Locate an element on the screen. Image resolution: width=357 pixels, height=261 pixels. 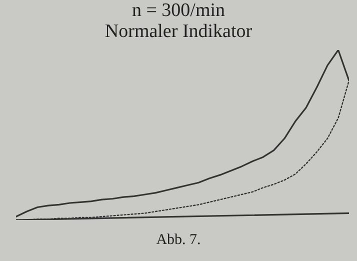
chart-title: n = 300/min is located at coordinates (178, 10).